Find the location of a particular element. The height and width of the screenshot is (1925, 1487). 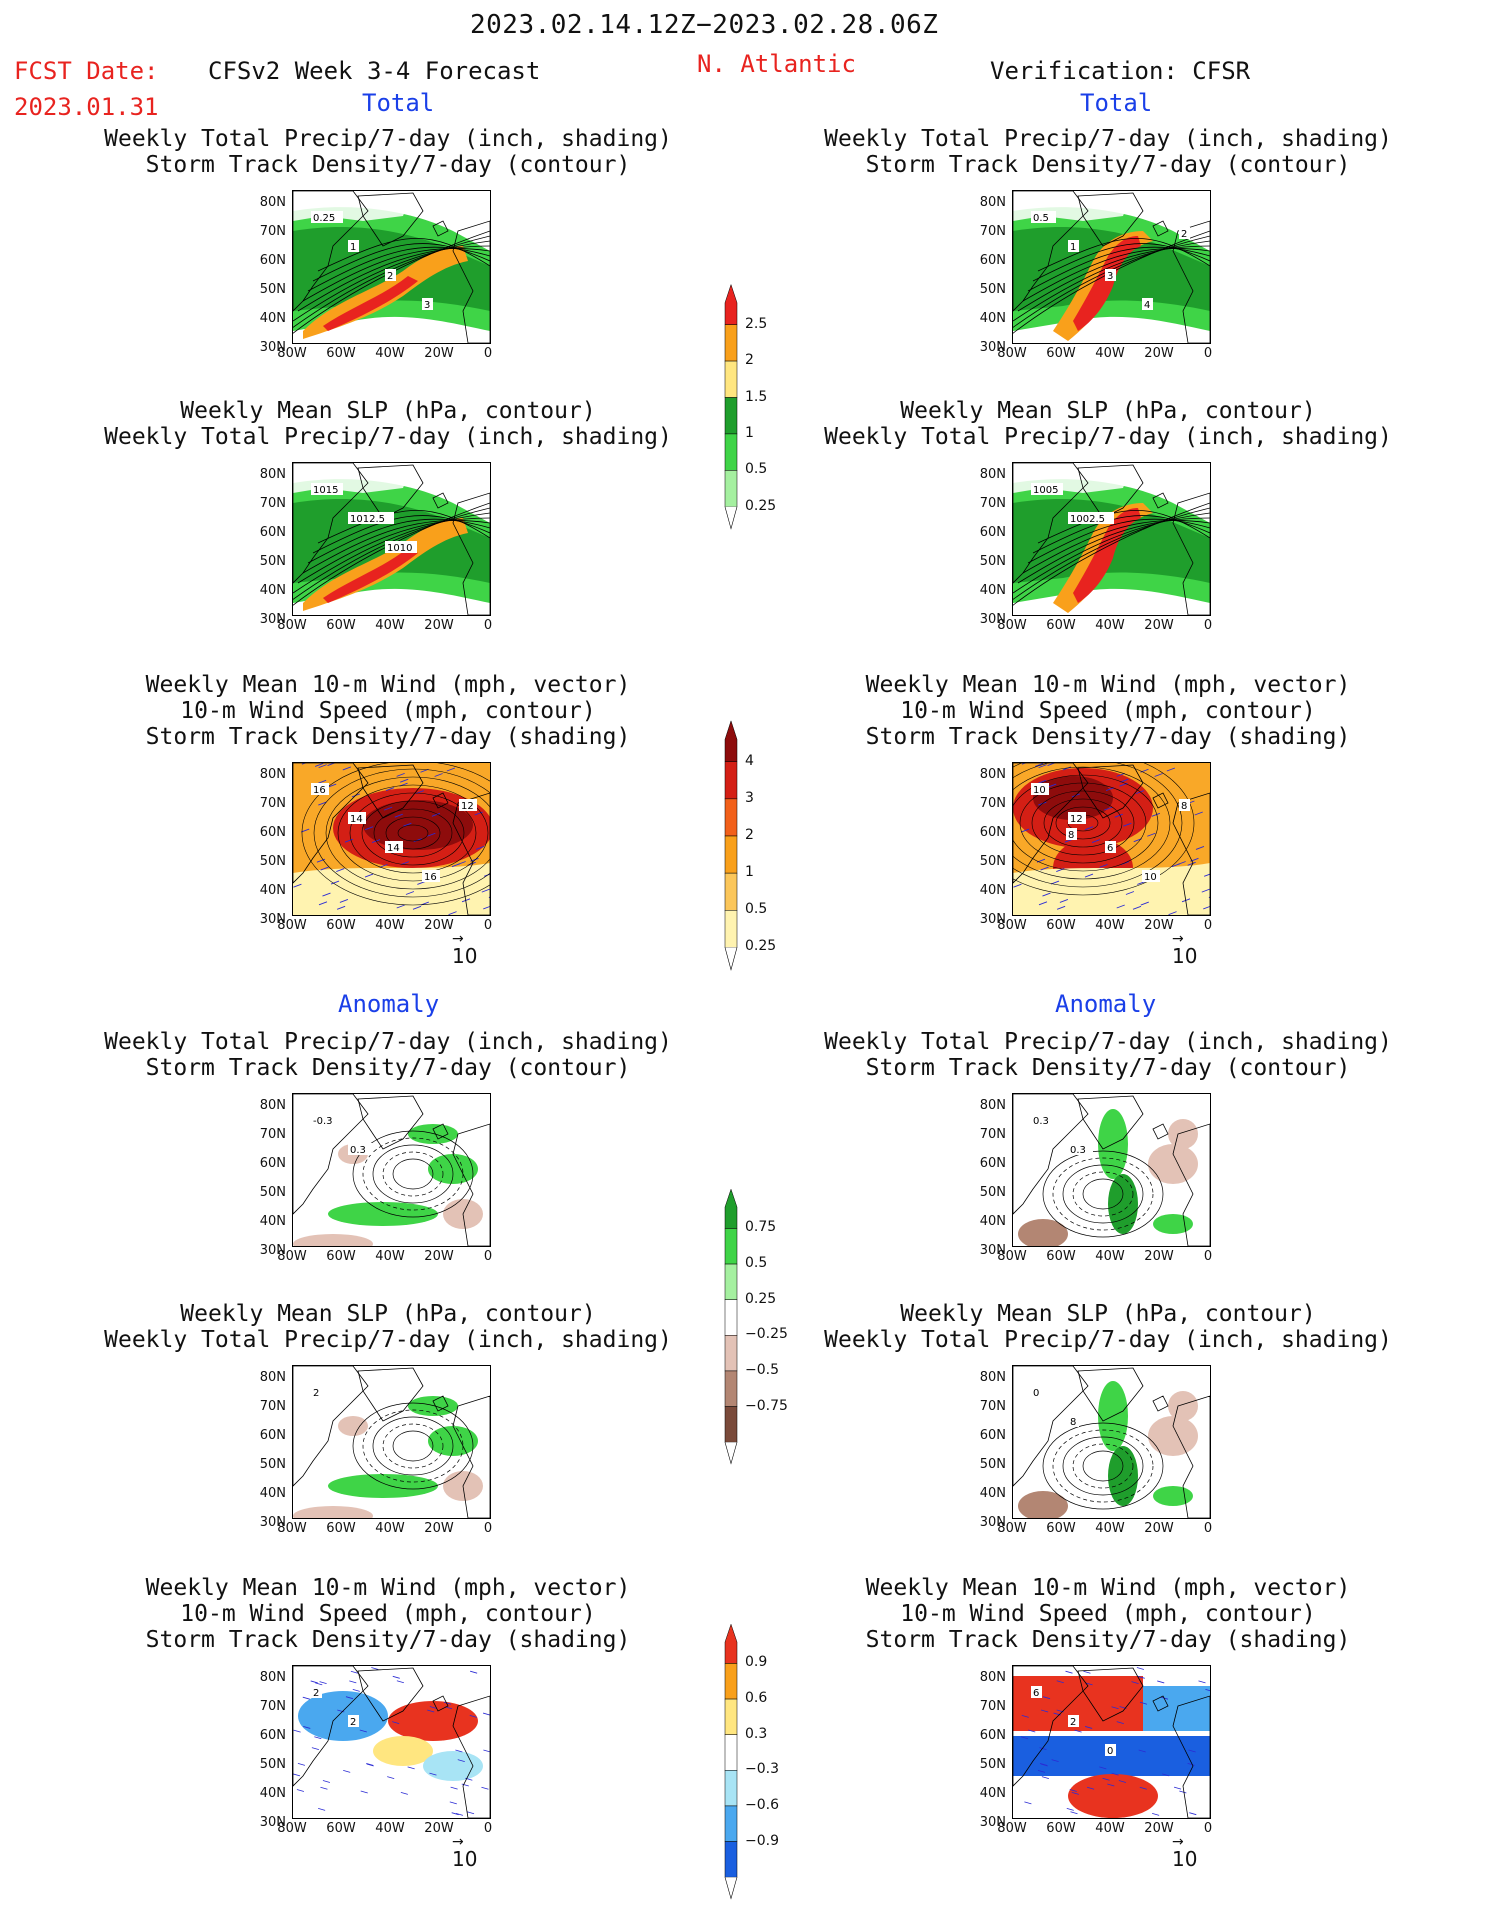

fcst-date-value: 2023.01.31 is located at coordinates (86, 107).